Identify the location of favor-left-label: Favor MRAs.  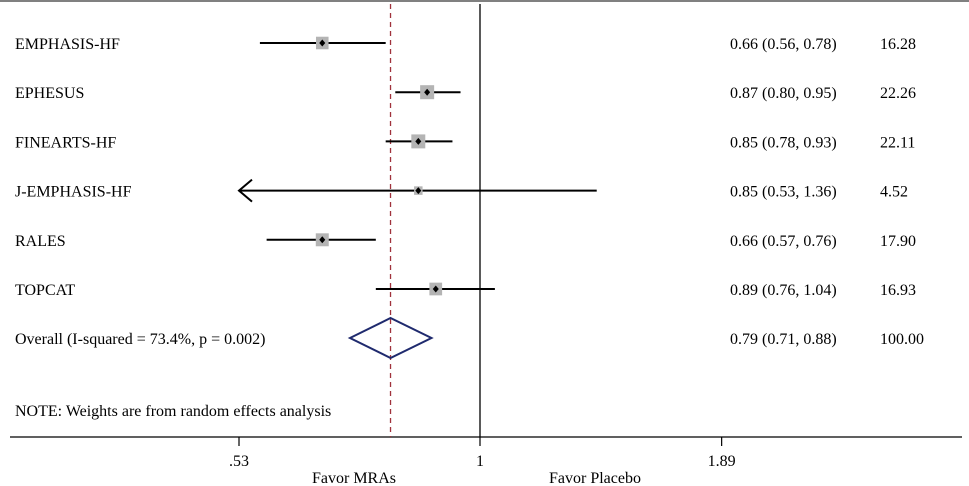
(354, 478).